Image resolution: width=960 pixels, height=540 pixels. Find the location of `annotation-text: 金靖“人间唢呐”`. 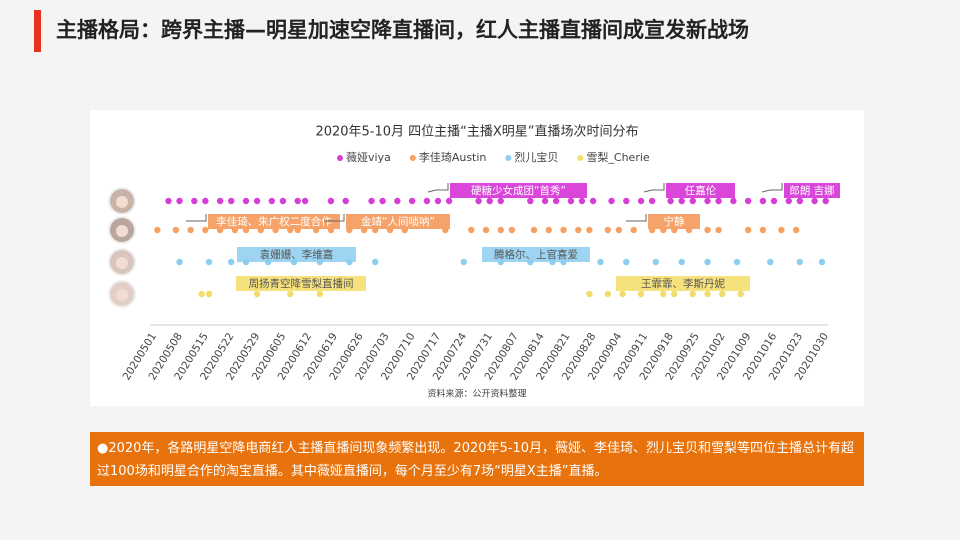

annotation-text: 金靖“人间唢呐” is located at coordinates (398, 221).